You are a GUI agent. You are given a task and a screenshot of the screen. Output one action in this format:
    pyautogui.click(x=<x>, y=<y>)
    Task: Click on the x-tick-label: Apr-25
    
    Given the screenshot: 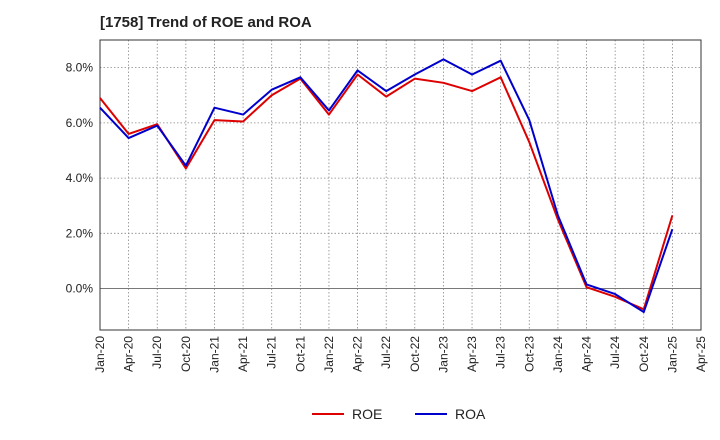 What is the action you would take?
    pyautogui.click(x=701, y=354)
    